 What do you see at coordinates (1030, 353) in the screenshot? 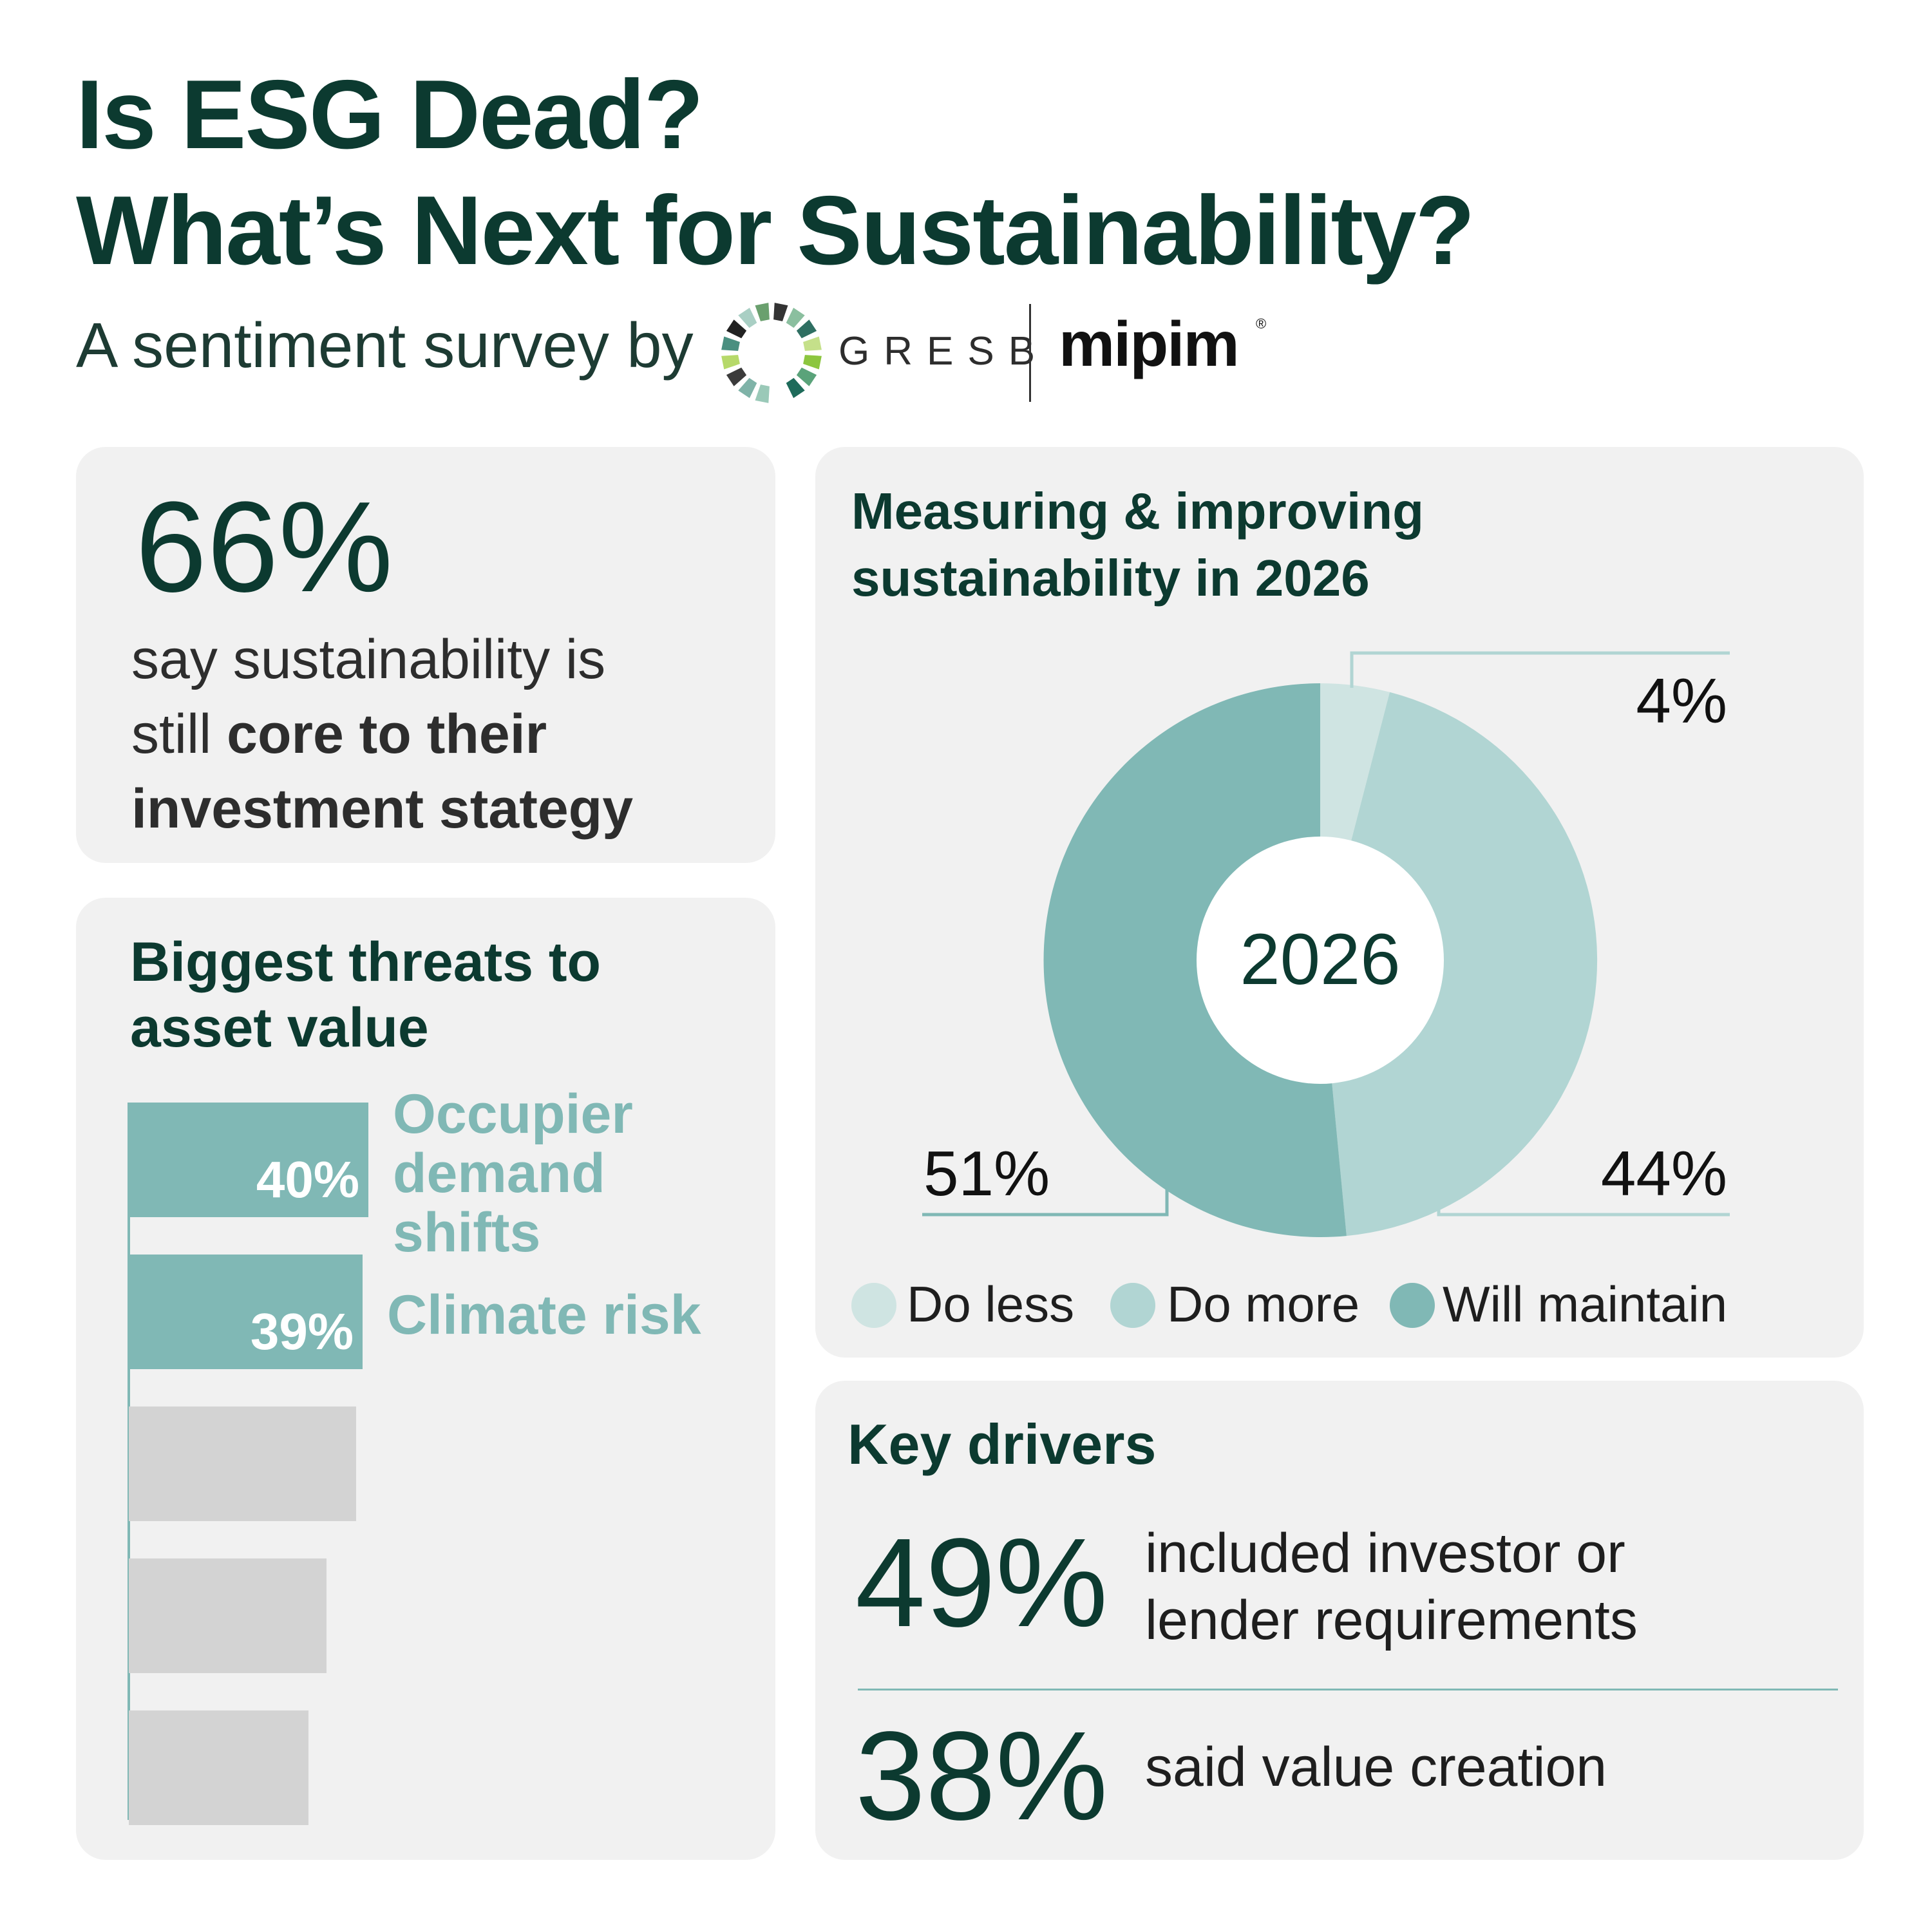
I see `logo-divider` at bounding box center [1030, 353].